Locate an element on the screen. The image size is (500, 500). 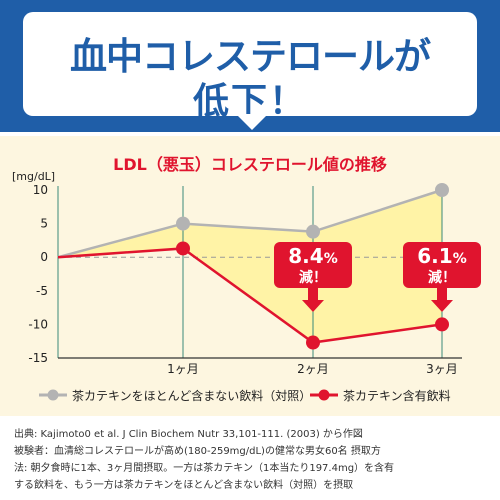
y-tick-label: -10 is located at coordinates (38, 324).